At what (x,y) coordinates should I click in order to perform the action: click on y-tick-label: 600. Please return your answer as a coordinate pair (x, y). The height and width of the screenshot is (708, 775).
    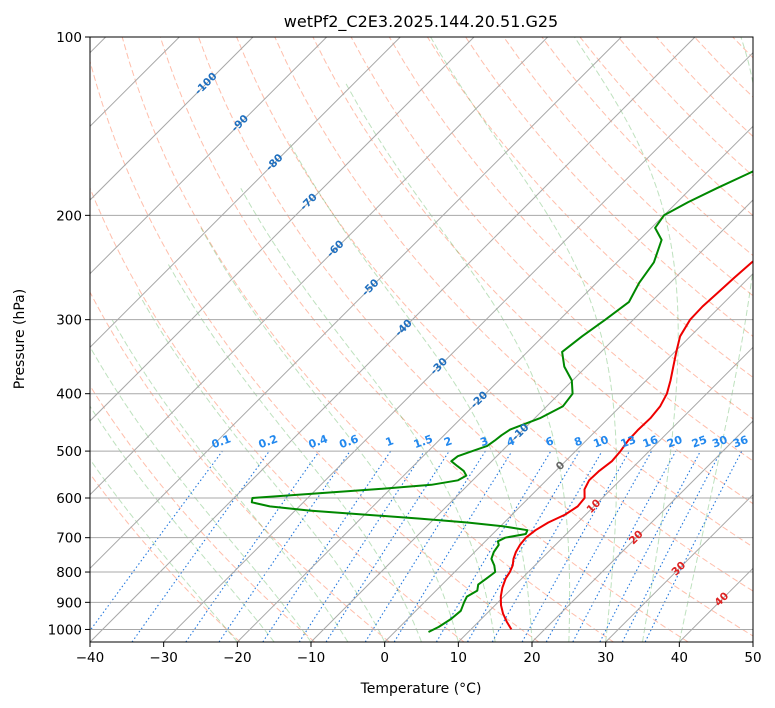
    Looking at the image, I should click on (69, 499).